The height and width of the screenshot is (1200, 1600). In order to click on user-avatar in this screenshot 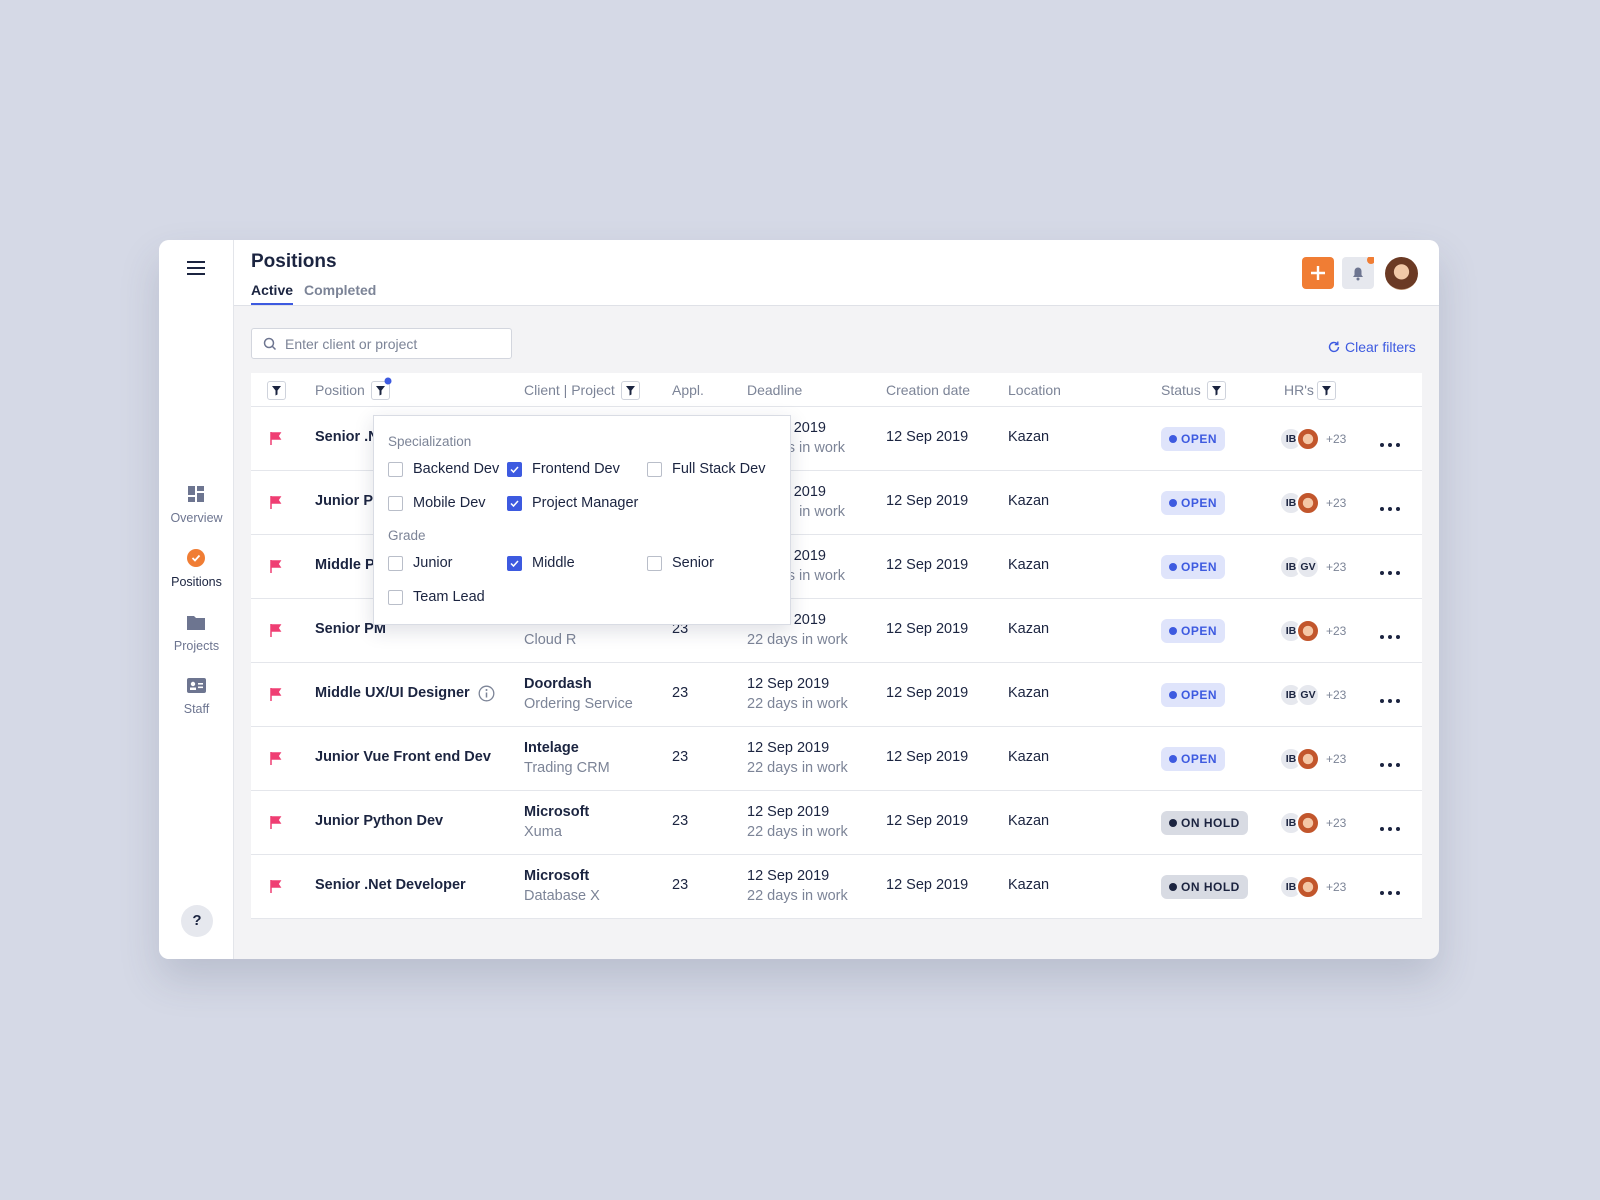, I will do `click(1401, 273)`.